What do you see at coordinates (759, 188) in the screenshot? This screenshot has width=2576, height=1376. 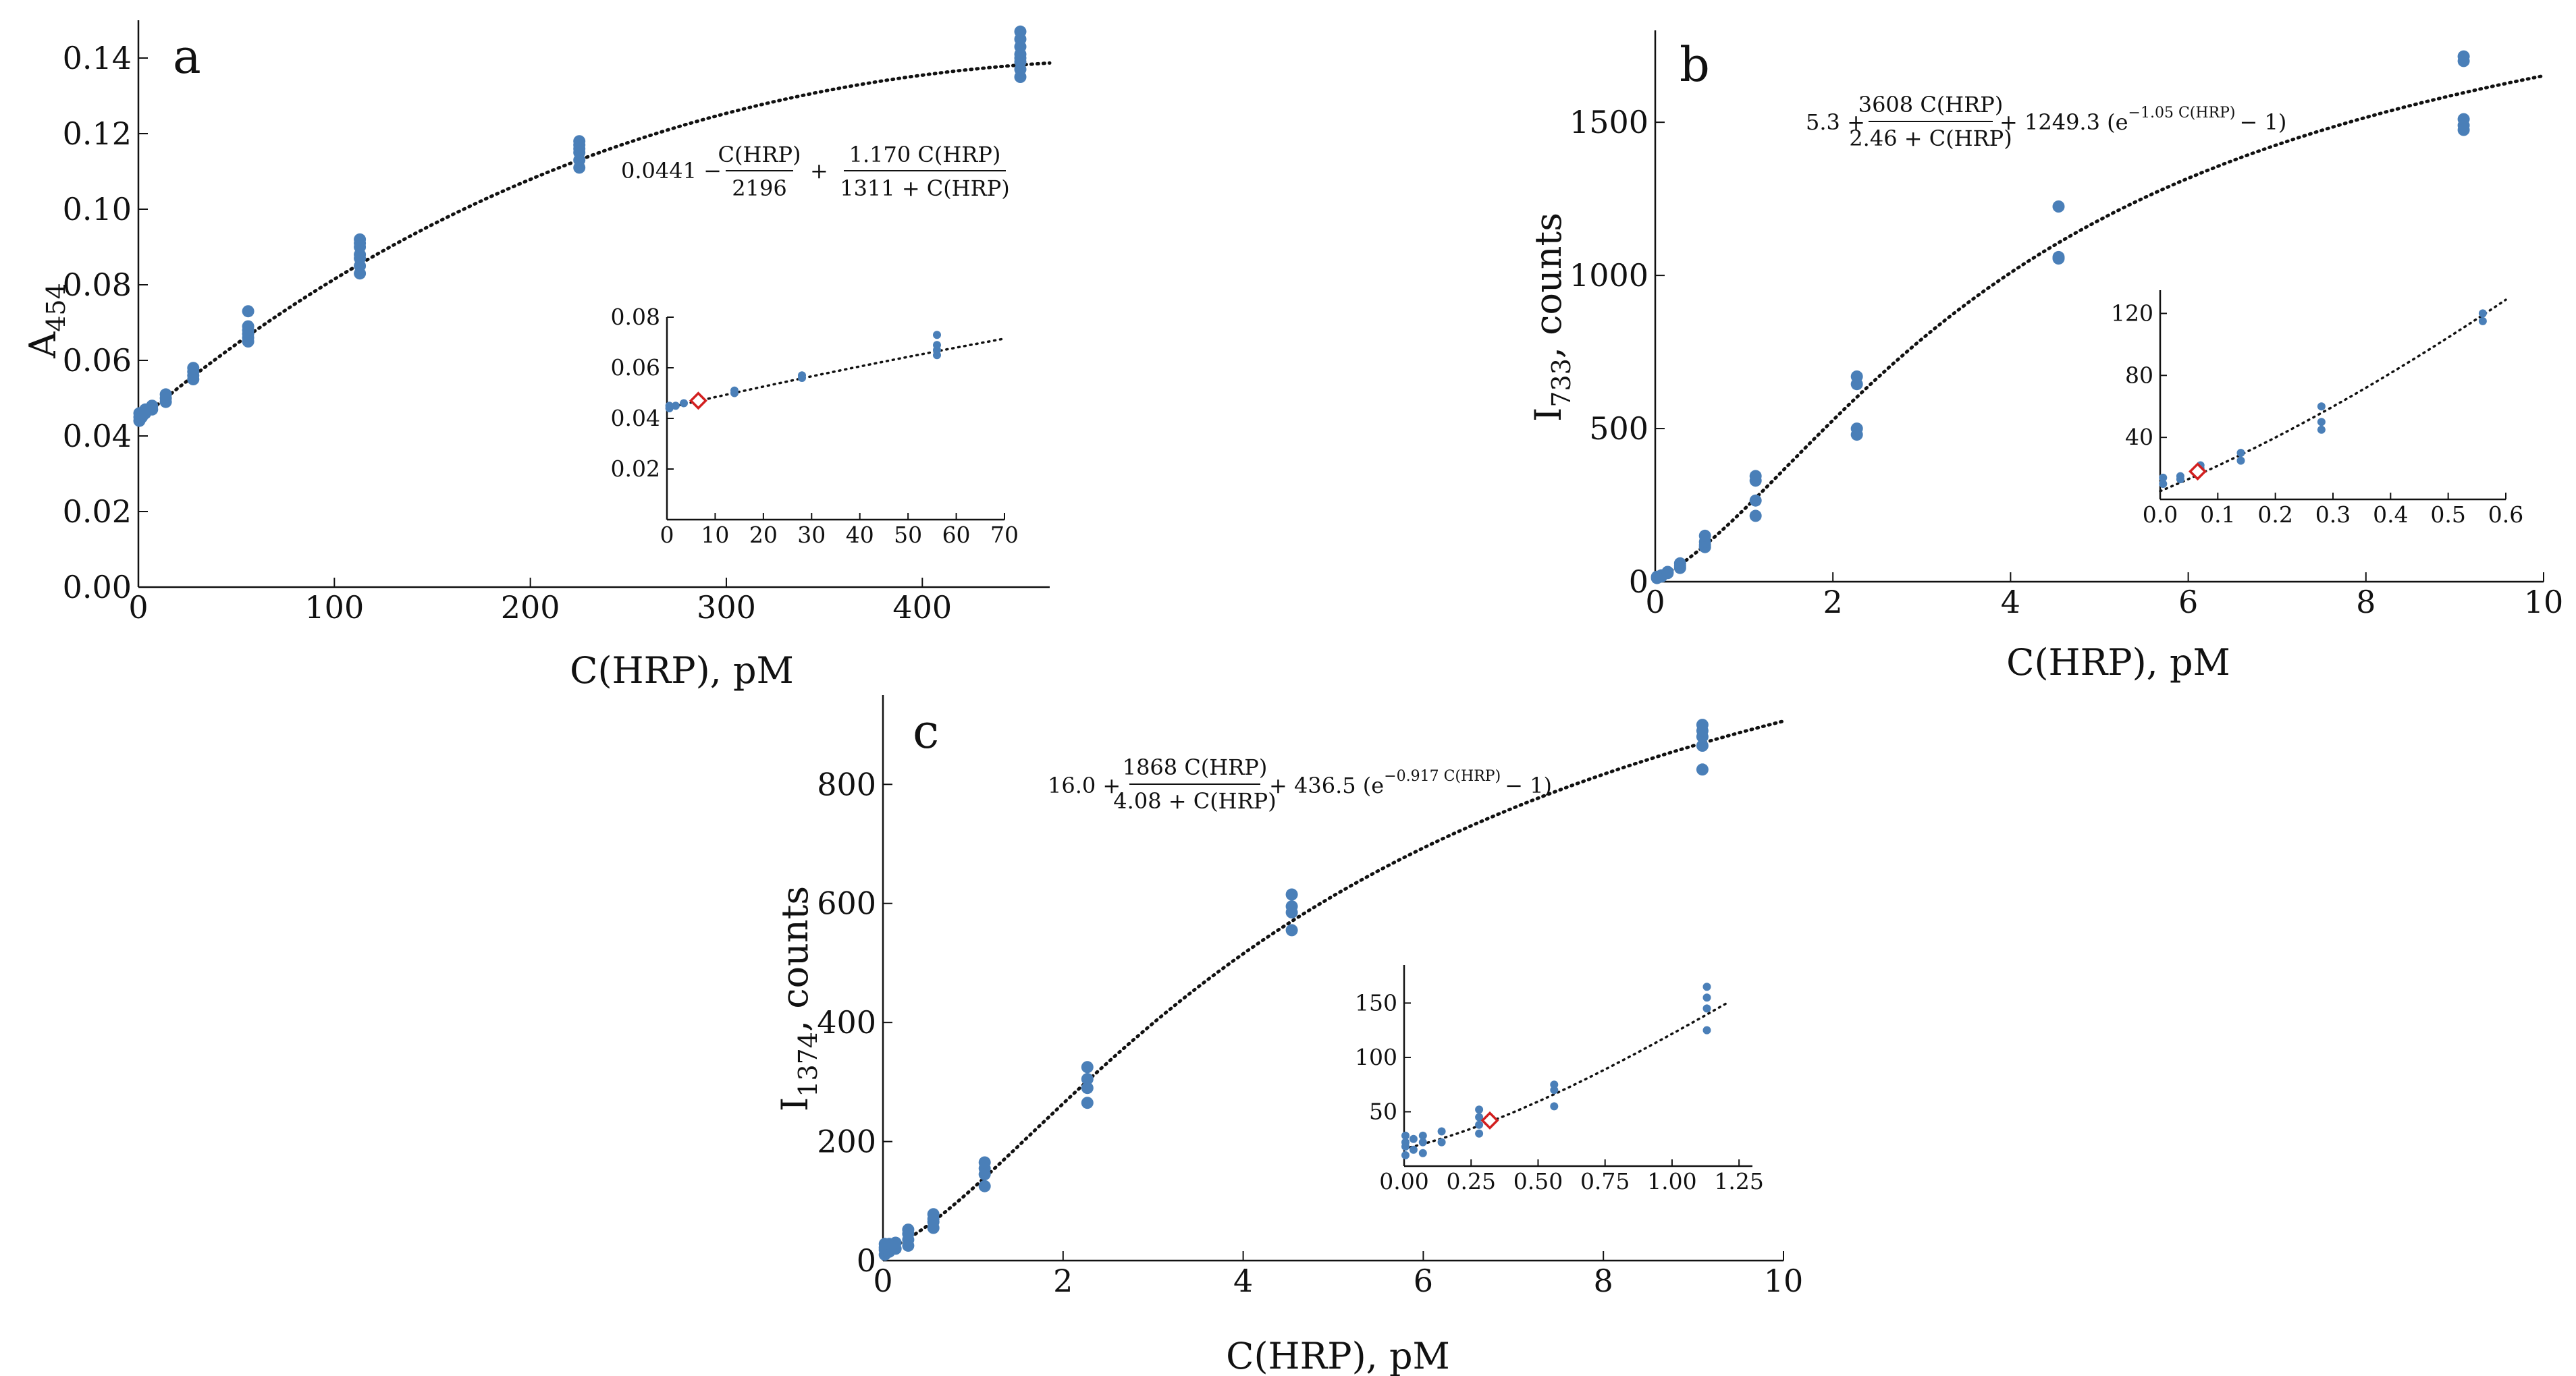 I see `svg-text: 2196` at bounding box center [759, 188].